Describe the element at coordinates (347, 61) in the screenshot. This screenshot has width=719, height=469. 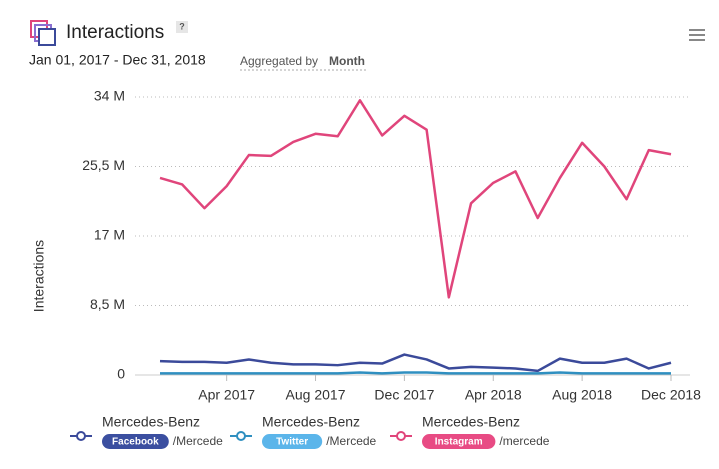
I see `aggregated-value: Month` at that location.